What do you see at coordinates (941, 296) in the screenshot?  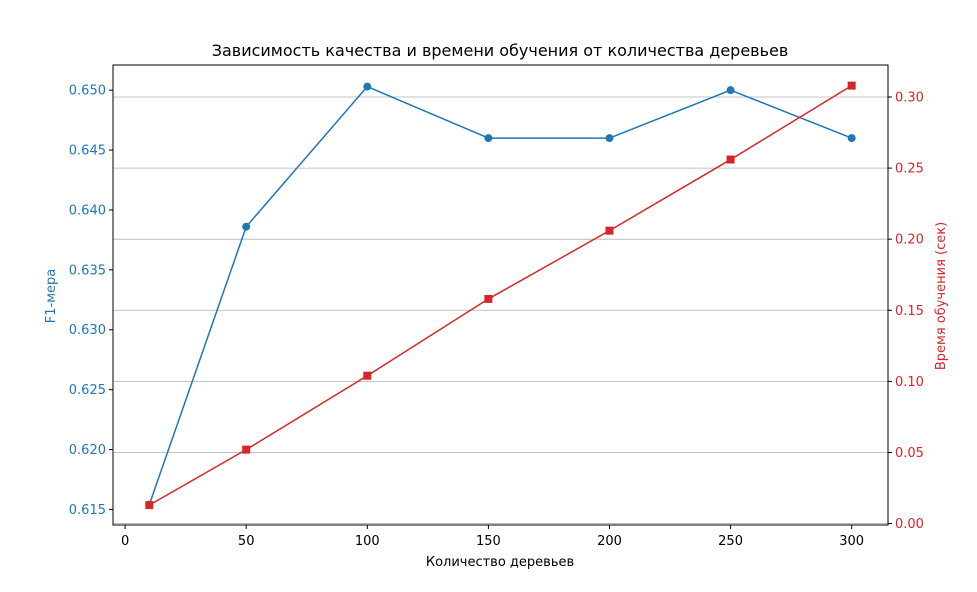 I see `y-axis-right-label: Время обучения (сек)` at bounding box center [941, 296].